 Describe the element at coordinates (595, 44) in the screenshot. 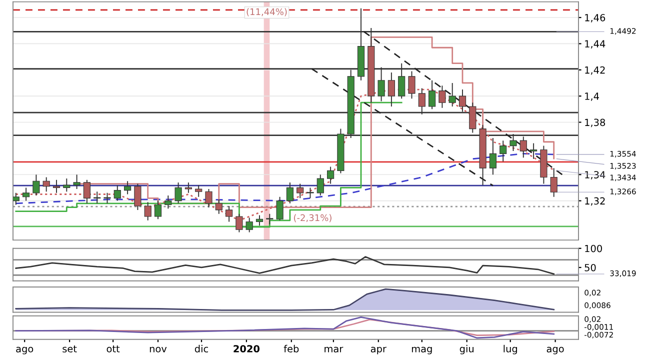

I see `y-tick-label: 1,44` at that location.